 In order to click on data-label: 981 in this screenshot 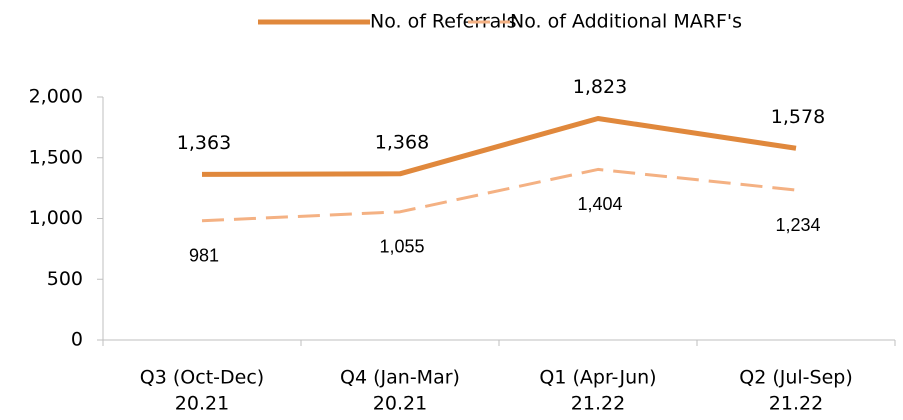, I will do `click(204, 256)`.